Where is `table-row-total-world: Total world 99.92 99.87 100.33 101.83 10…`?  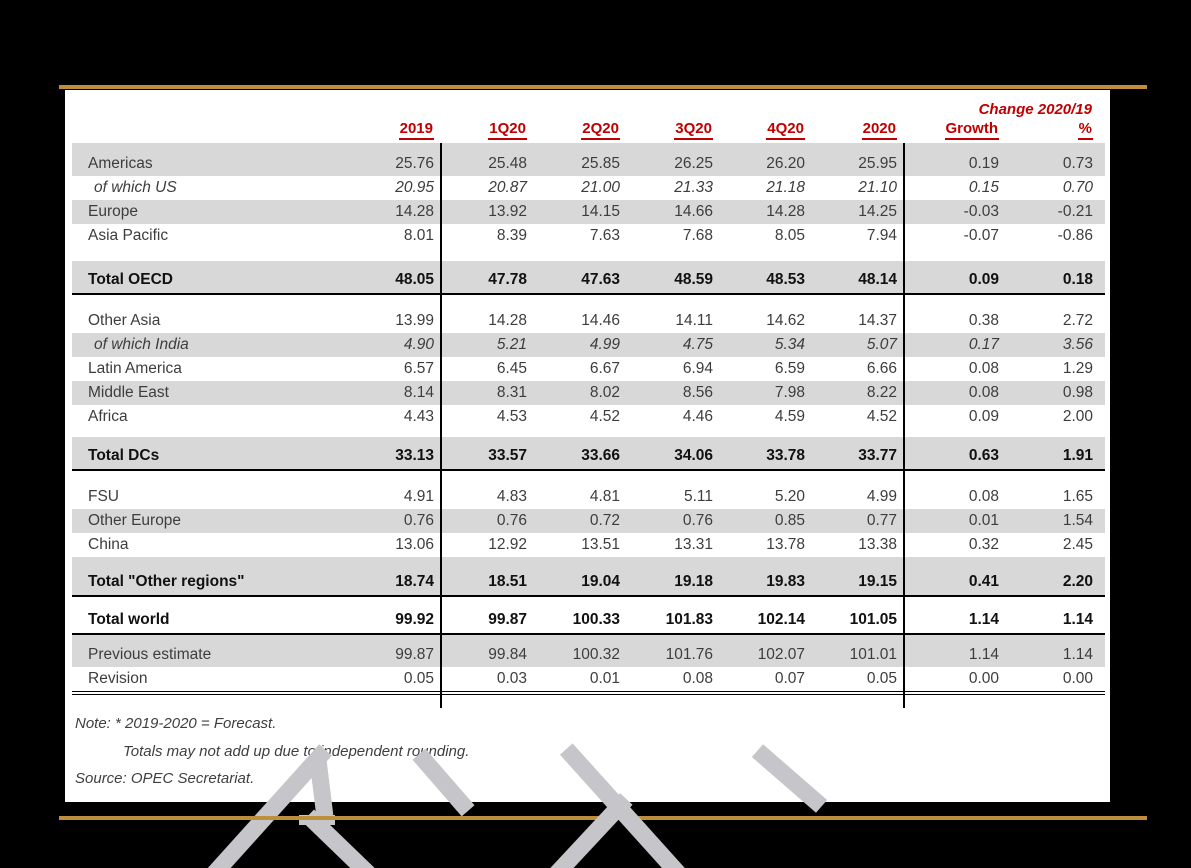 table-row-total-world: Total world 99.92 99.87 100.33 101.83 10… is located at coordinates (588, 620).